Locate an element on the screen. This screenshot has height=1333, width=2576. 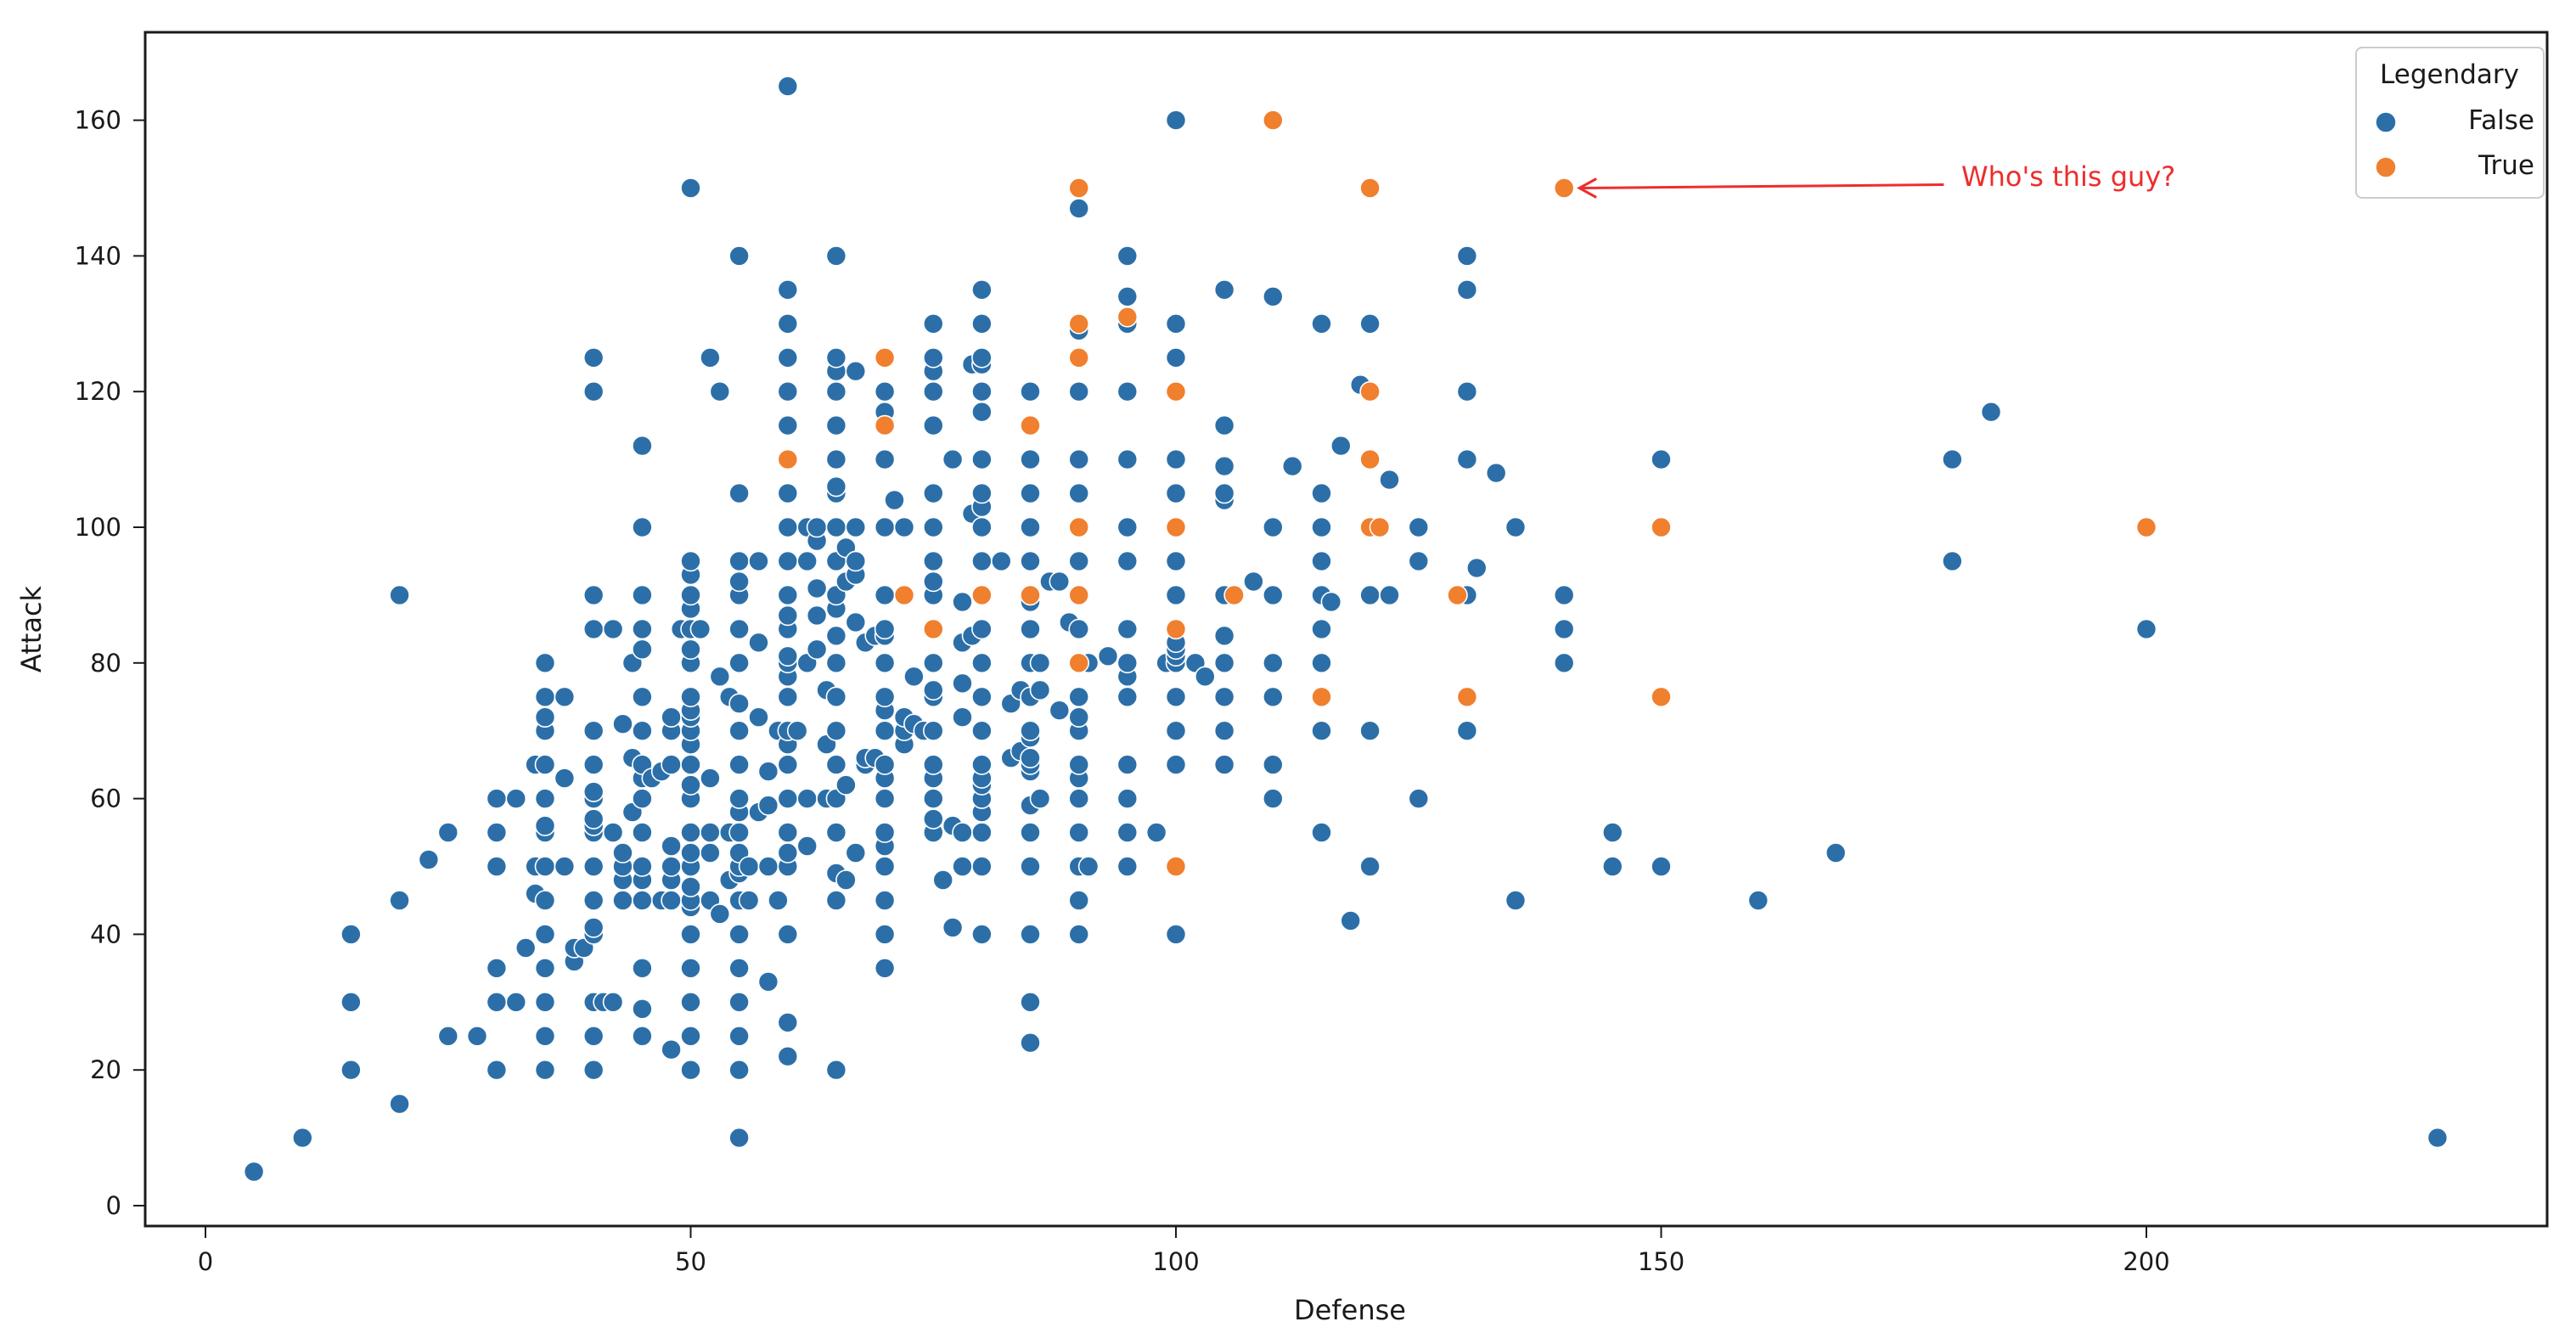
y-axis-label: Attack is located at coordinates (32, 628).